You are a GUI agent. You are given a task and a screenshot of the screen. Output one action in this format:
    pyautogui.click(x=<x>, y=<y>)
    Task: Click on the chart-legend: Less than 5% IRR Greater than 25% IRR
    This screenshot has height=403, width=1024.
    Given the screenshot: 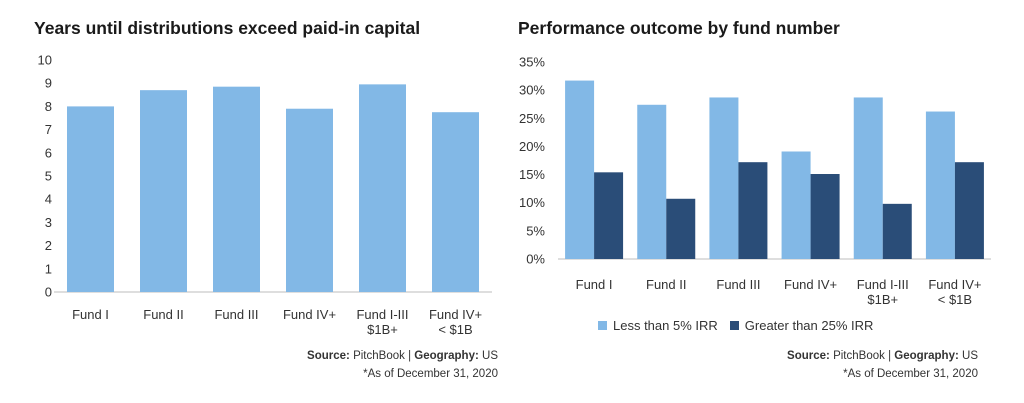 What is the action you would take?
    pyautogui.click(x=741, y=325)
    